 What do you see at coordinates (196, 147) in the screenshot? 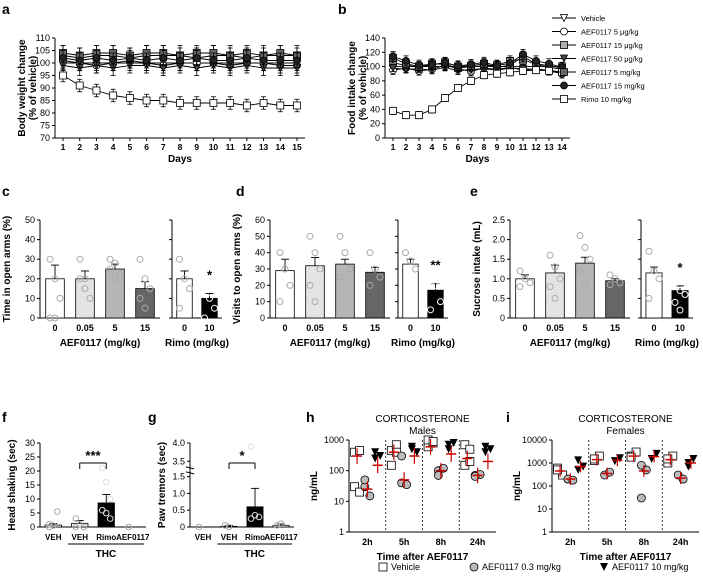
I see `x-tick-label: 9` at bounding box center [196, 147].